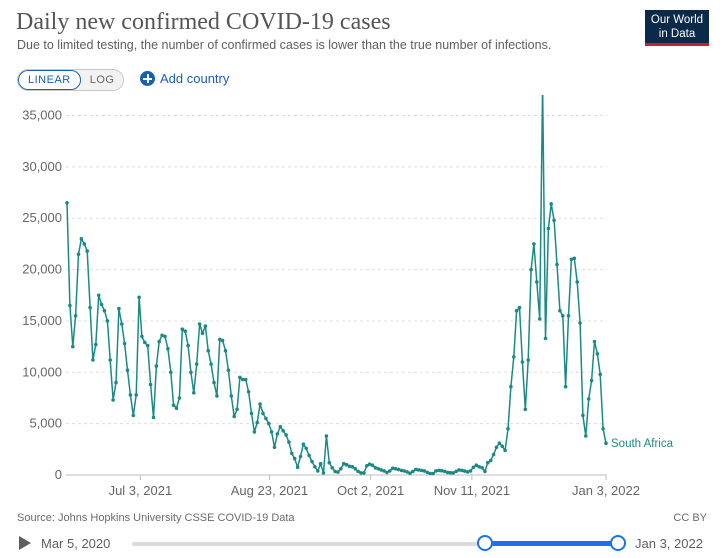  What do you see at coordinates (102, 80) in the screenshot?
I see `log-scale-button: LOG` at bounding box center [102, 80].